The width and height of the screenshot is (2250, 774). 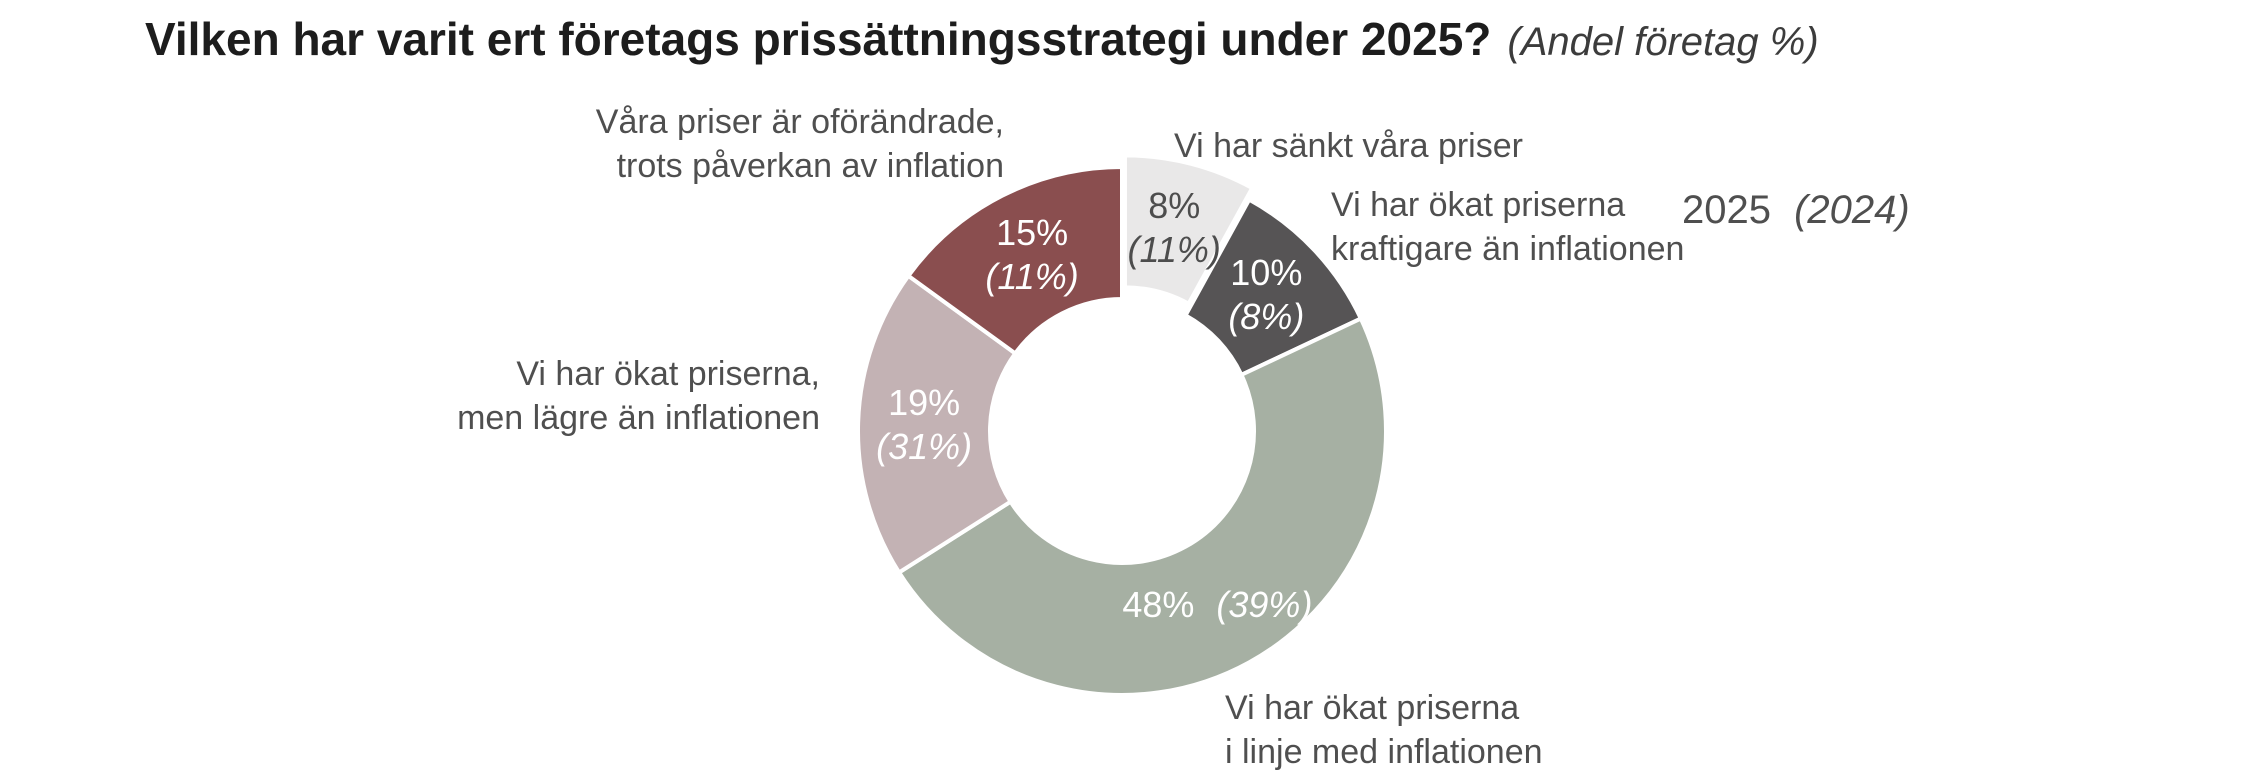 What do you see at coordinates (799, 122) in the screenshot?
I see `label-line: Våra priser är oförändrade,` at bounding box center [799, 122].